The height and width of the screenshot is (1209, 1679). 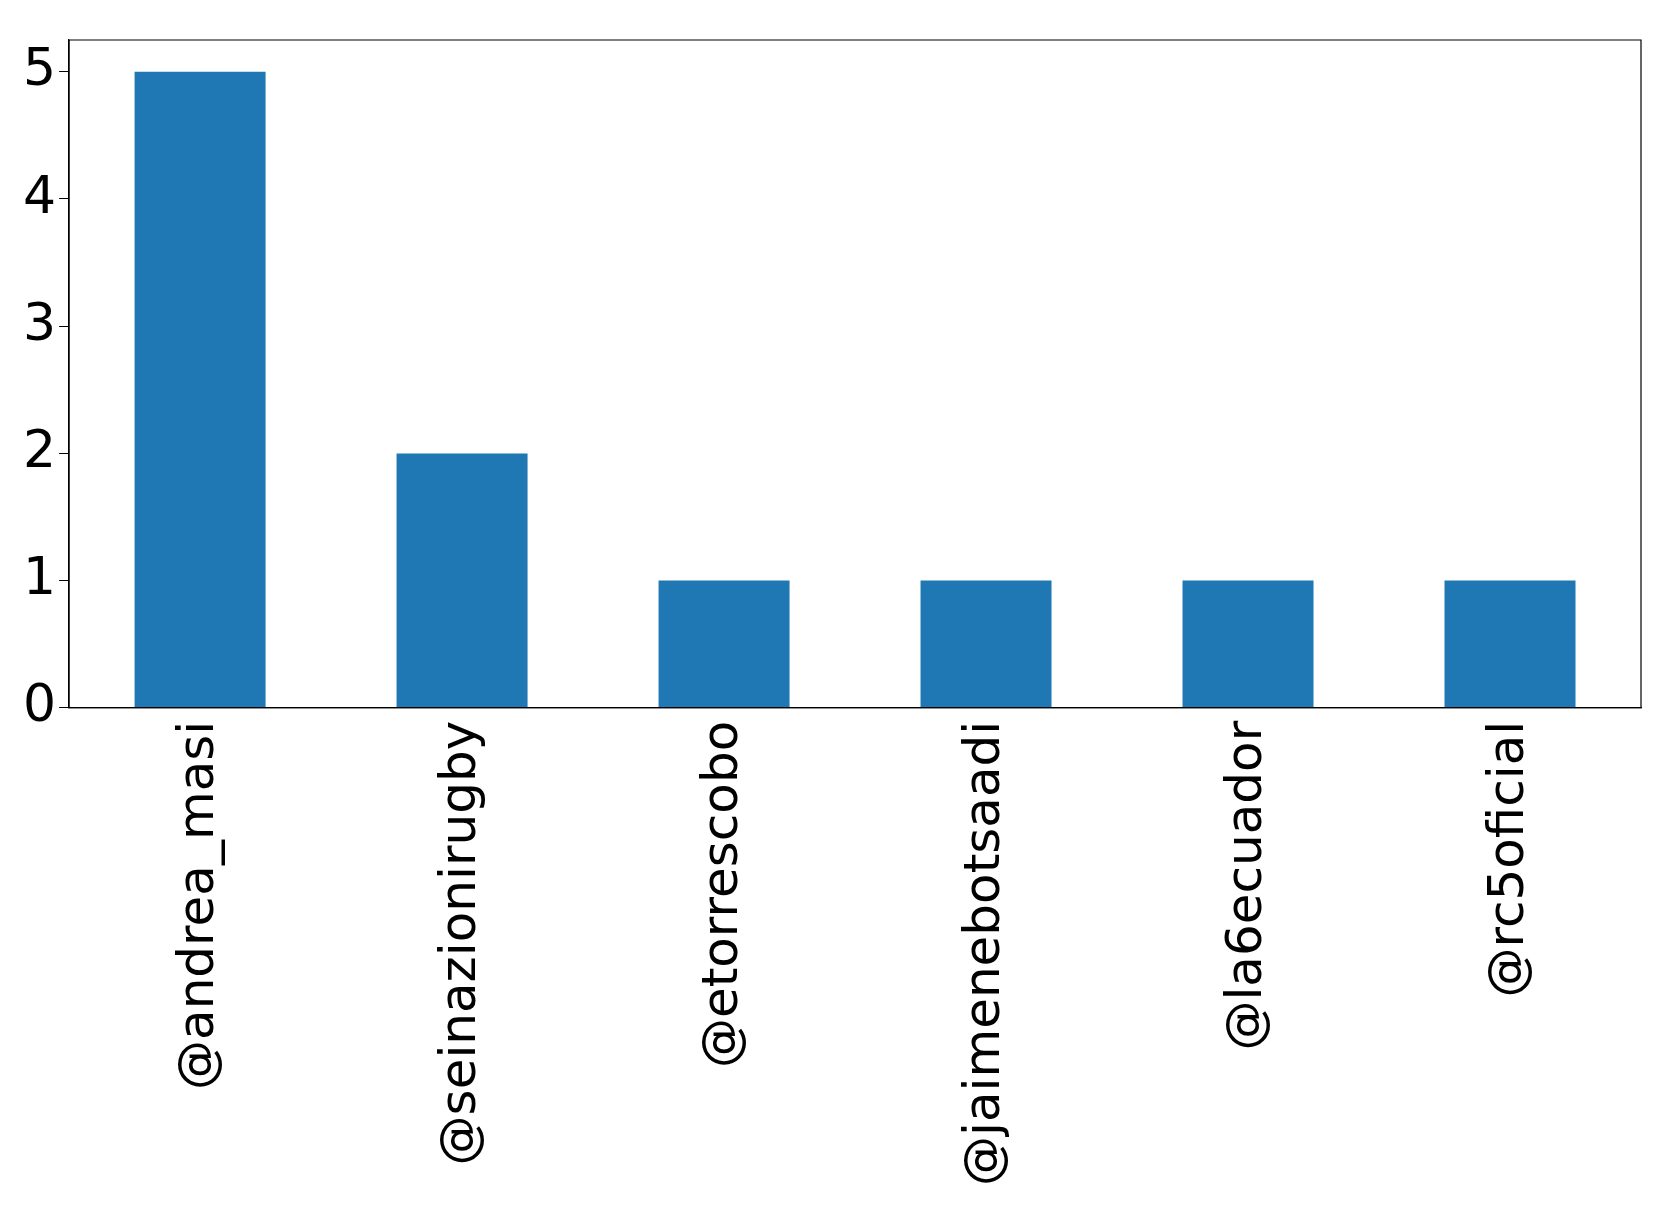 I want to click on y-tick-label: 3, so click(x=39, y=321).